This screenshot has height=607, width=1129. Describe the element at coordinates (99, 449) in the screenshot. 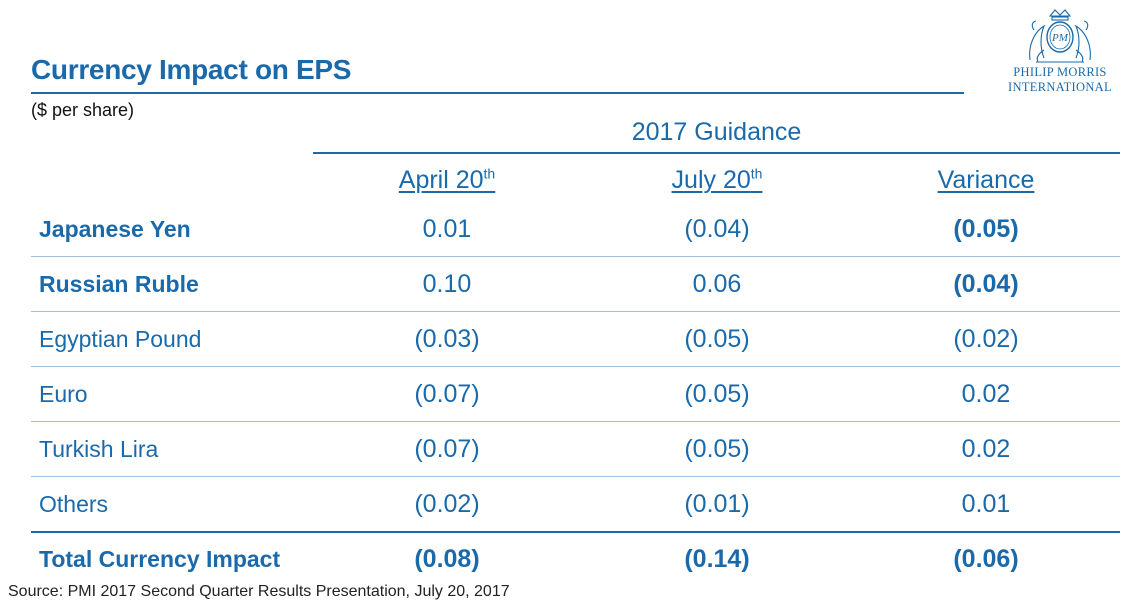

I see `row-label: Turkish Lira` at that location.